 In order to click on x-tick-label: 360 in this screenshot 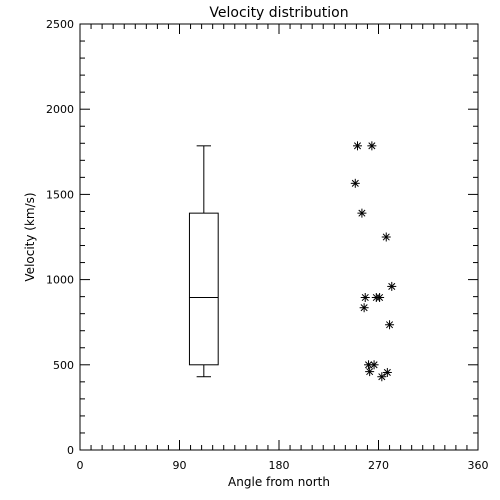, I will do `click(478, 465)`.